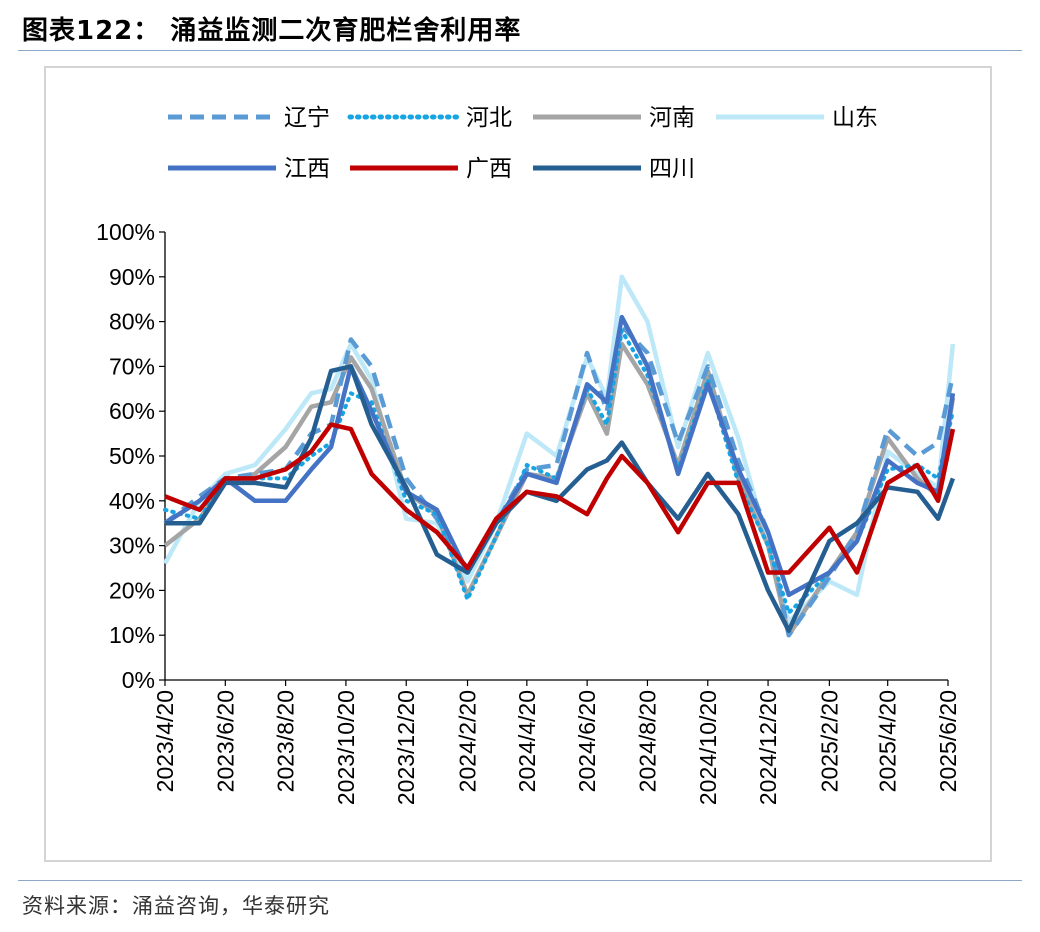 The width and height of the screenshot is (1040, 932). Describe the element at coordinates (307, 168) in the screenshot. I see `legend-label: 江西` at that location.